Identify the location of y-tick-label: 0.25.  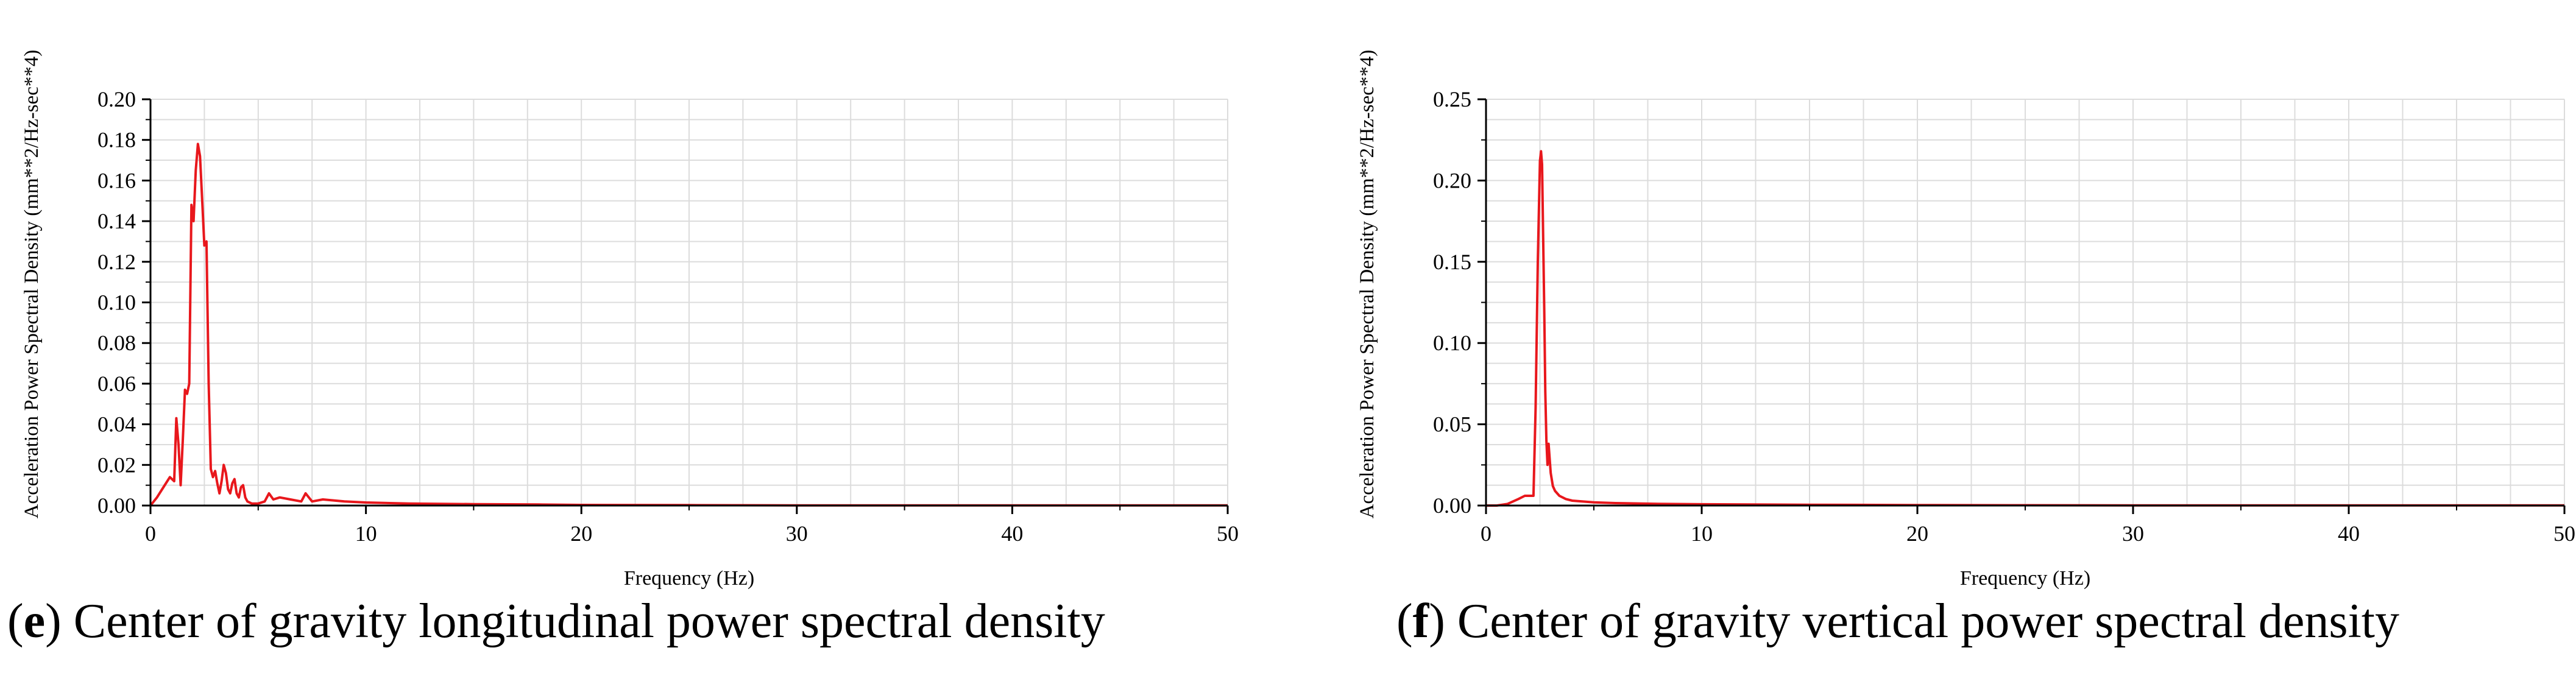
(1452, 99).